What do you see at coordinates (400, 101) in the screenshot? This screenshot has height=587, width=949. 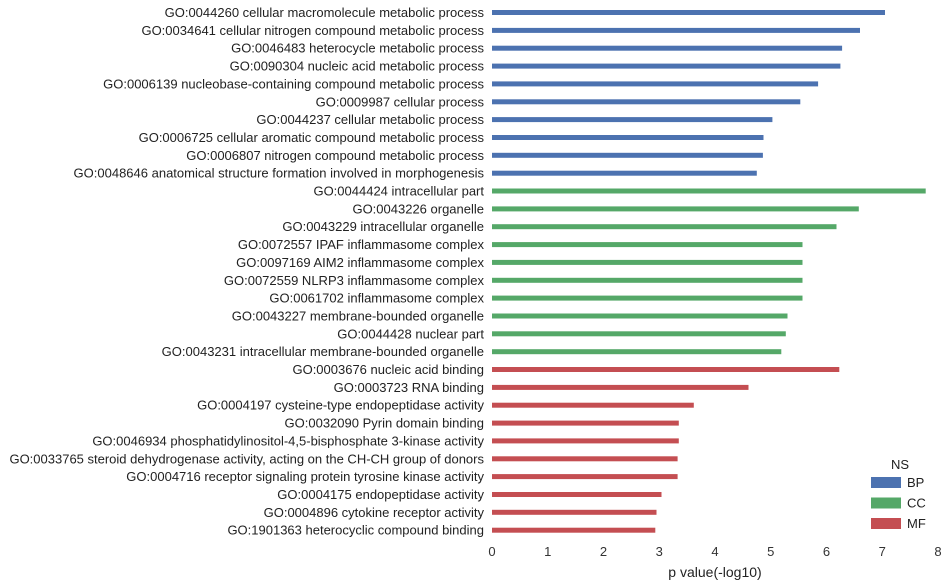 I see `category-label: GO:0009987 cellular process` at bounding box center [400, 101].